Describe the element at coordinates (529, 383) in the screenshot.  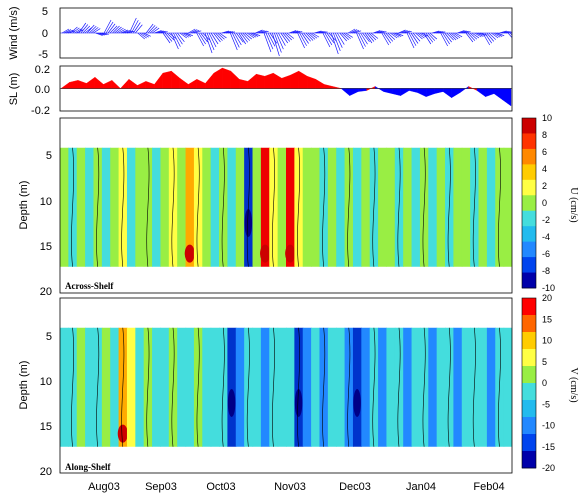
I see `colorbar-frame` at that location.